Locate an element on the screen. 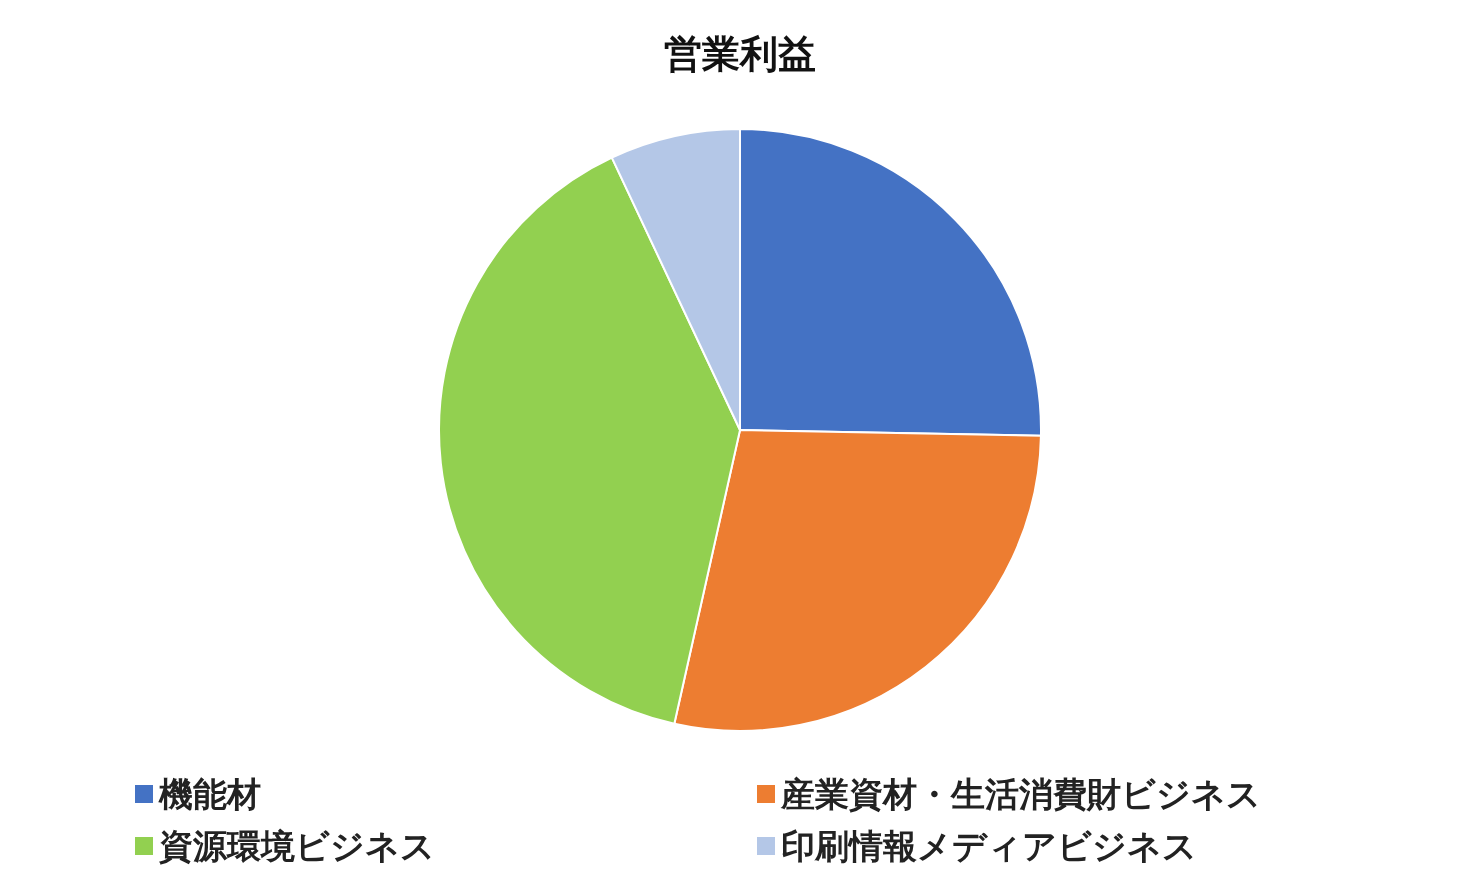 The width and height of the screenshot is (1480, 890). legend-label: 産業資材・生活消費財ビジネス is located at coordinates (1020, 794).